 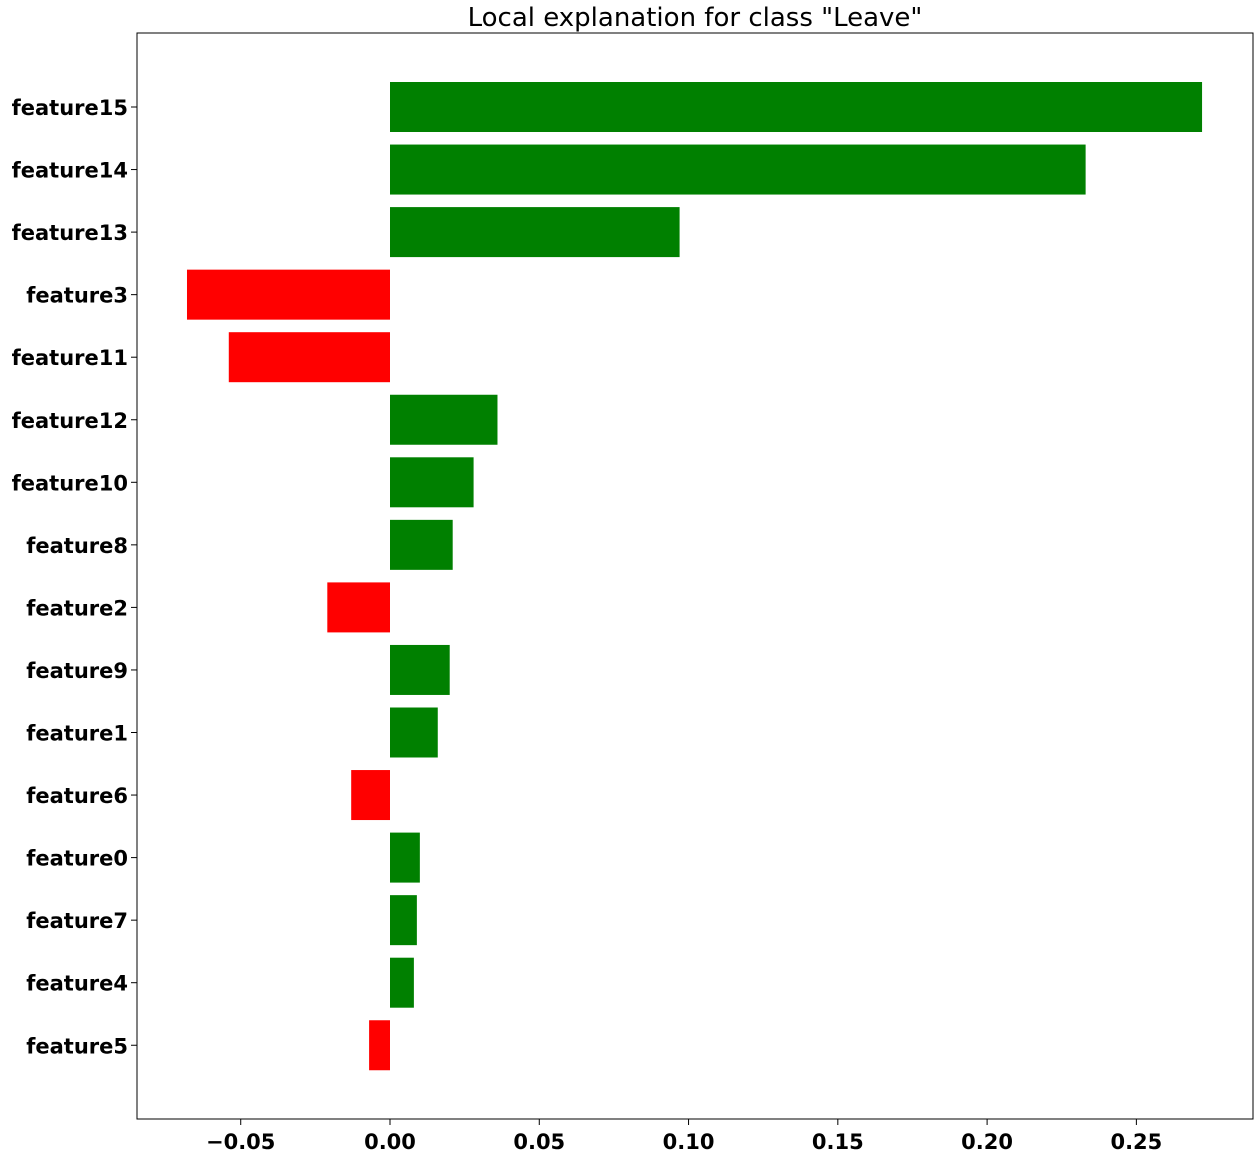 I want to click on x-tick-label: 0.20, so click(x=987, y=1142).